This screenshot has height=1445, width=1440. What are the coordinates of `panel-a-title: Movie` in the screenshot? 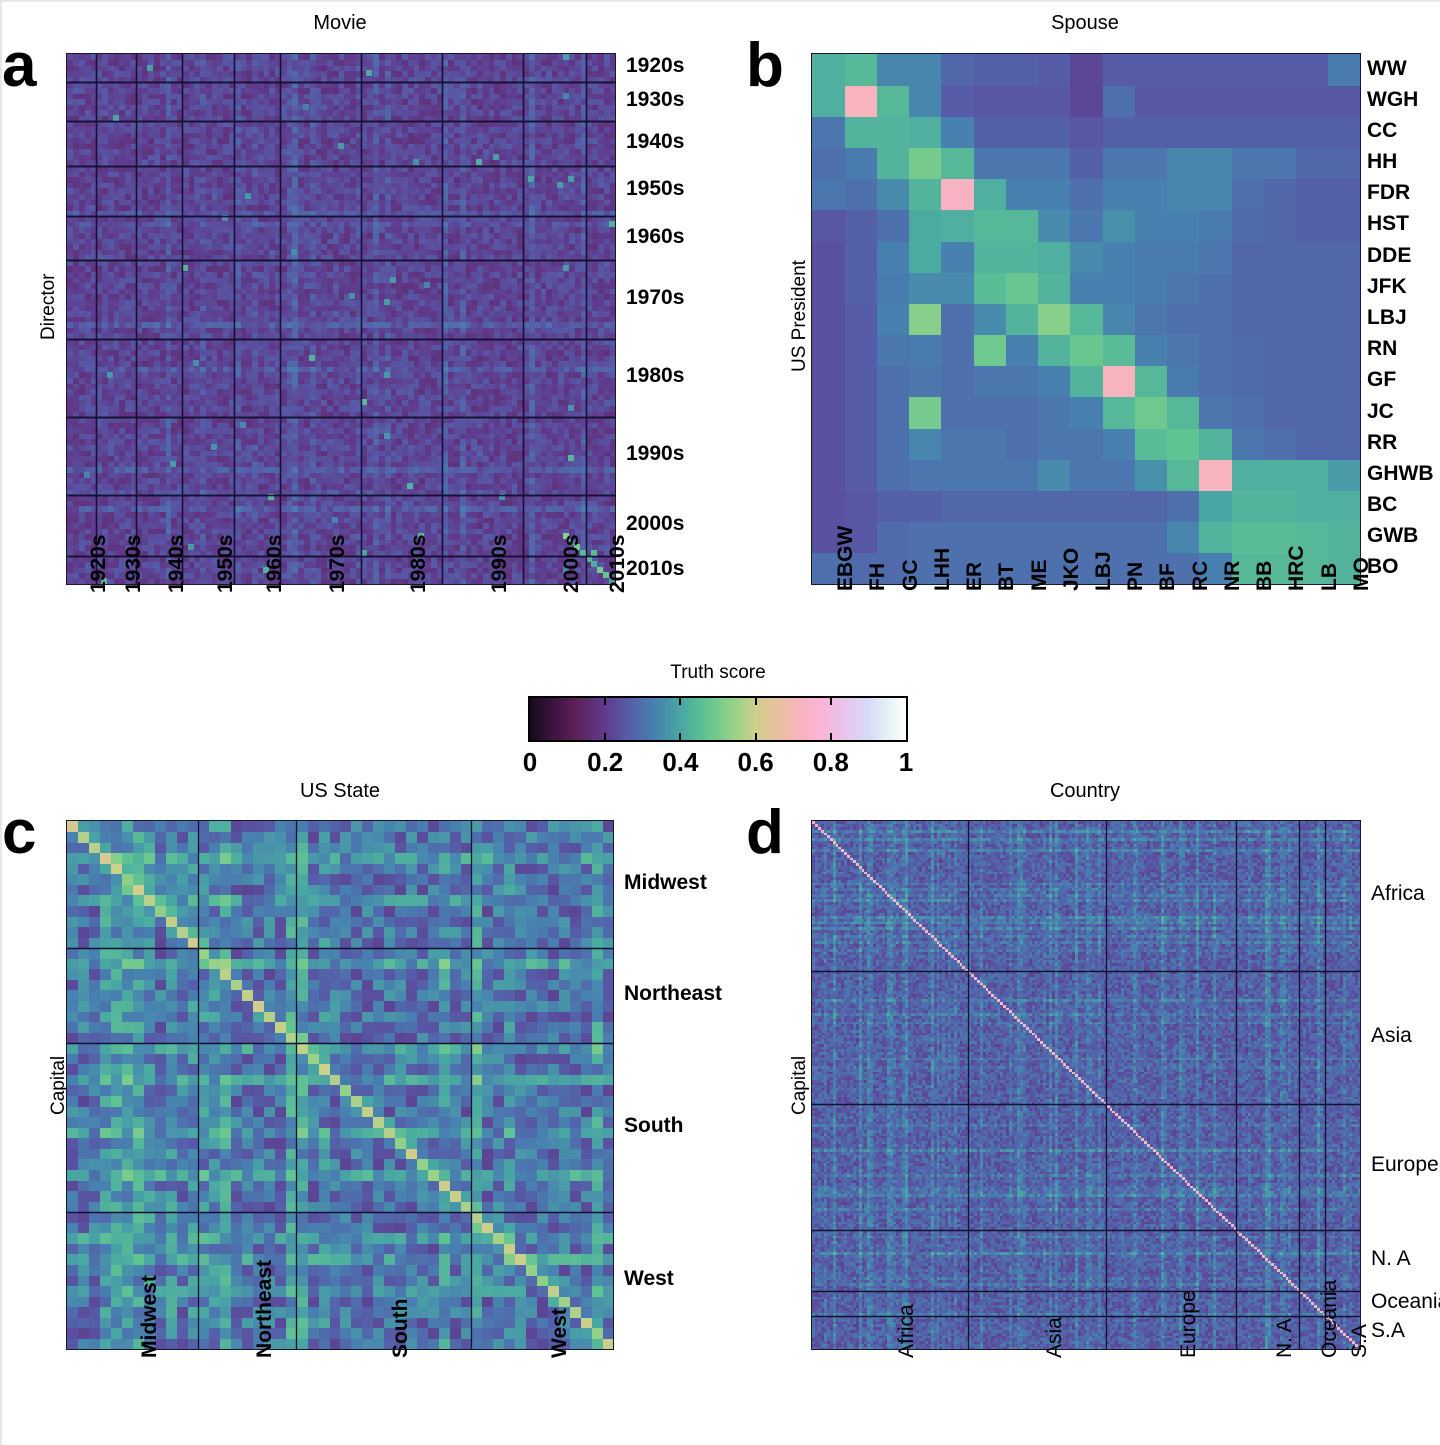 It's located at (340, 23).